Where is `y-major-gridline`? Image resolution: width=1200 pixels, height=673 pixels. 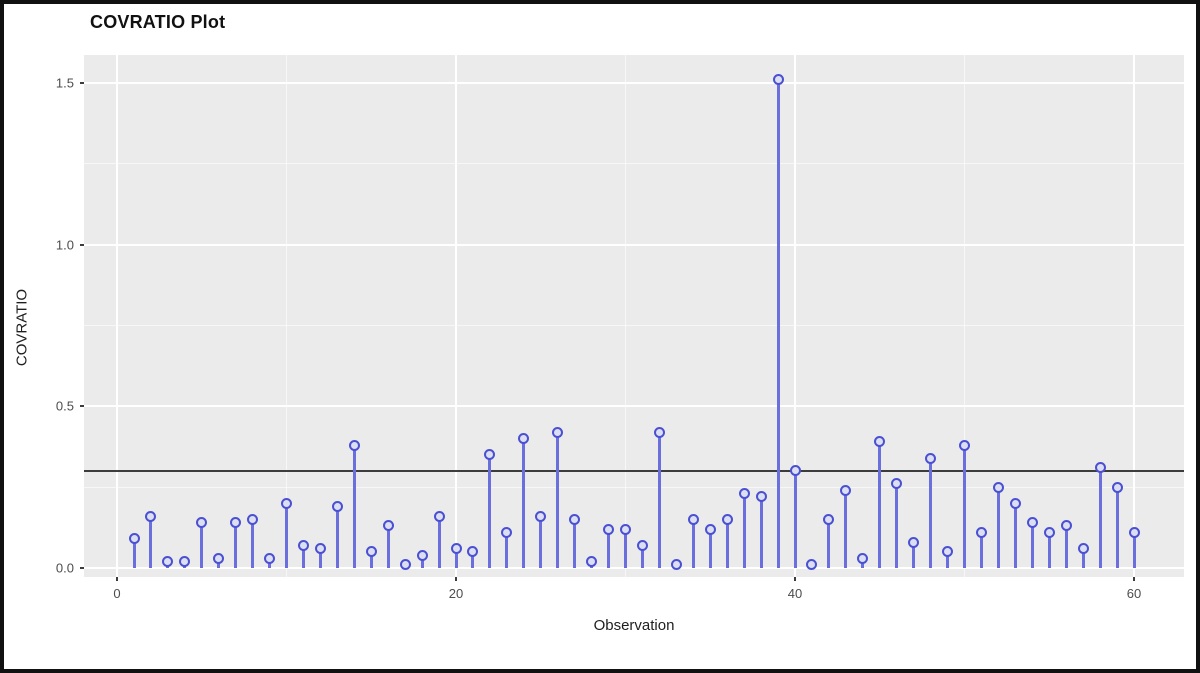
y-major-gridline is located at coordinates (634, 244).